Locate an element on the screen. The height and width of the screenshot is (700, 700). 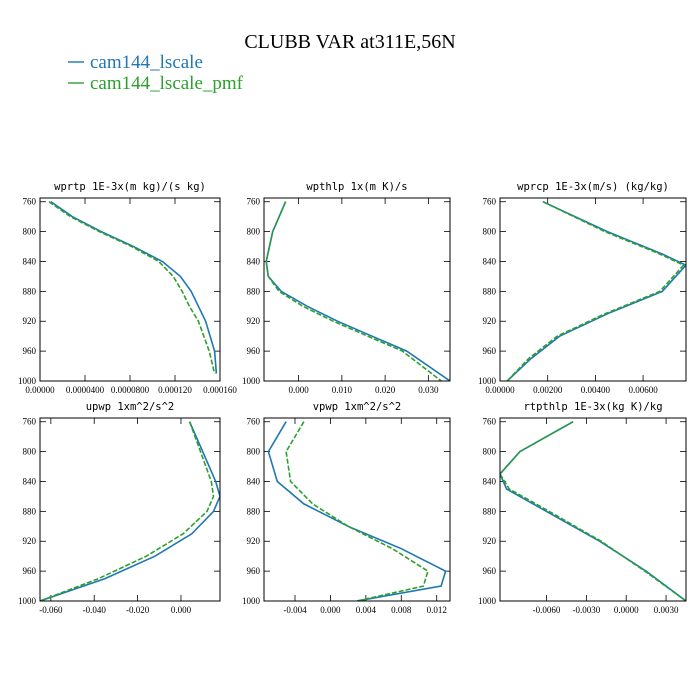
panel-title: wpthlp 1x(m K)/s is located at coordinates (356, 187).